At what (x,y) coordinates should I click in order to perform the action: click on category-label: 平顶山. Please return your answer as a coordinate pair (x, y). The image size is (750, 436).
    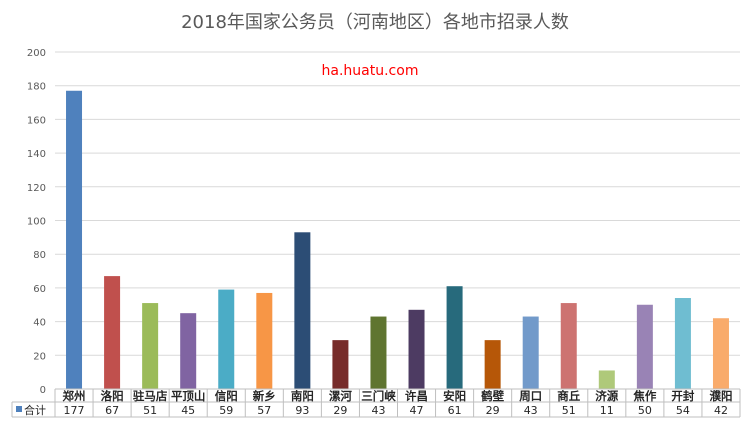
    Looking at the image, I should click on (188, 396).